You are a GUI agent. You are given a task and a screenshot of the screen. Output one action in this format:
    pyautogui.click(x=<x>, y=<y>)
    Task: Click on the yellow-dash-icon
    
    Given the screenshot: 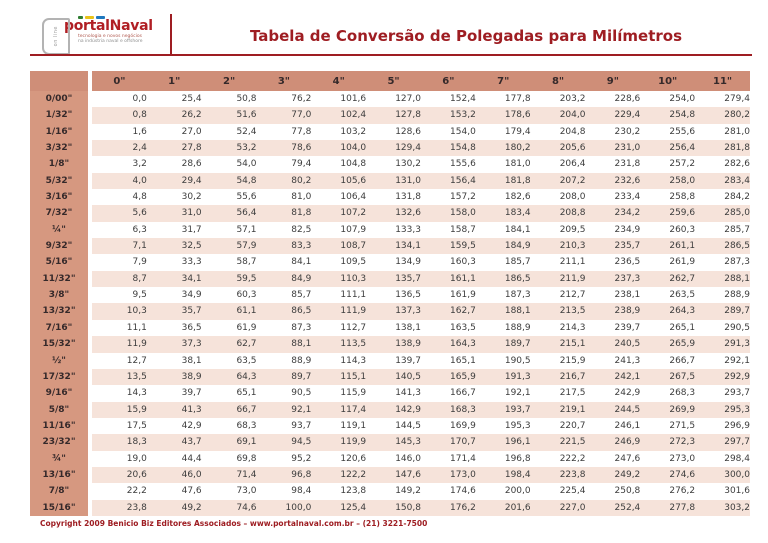 What is the action you would take?
    pyautogui.click(x=89, y=17)
    